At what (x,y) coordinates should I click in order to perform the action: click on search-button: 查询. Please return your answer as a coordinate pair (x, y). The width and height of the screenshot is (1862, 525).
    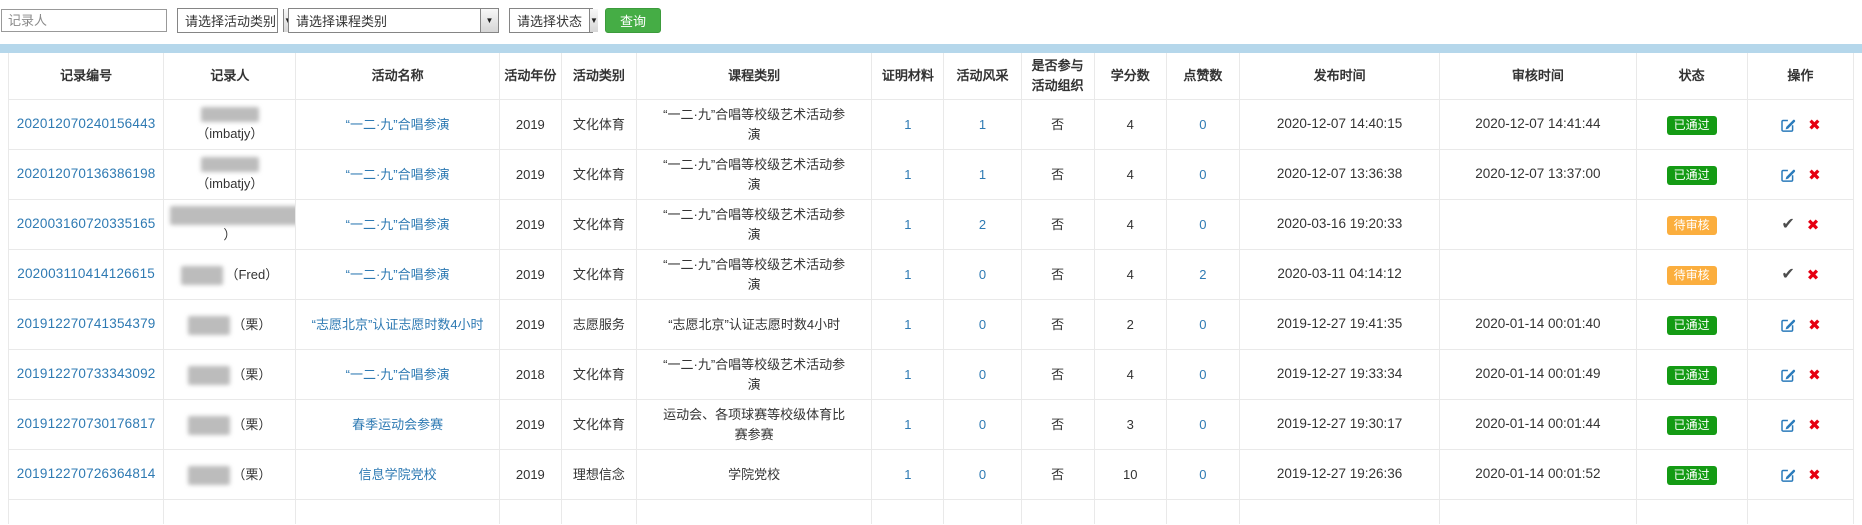
    Looking at the image, I should click on (633, 20).